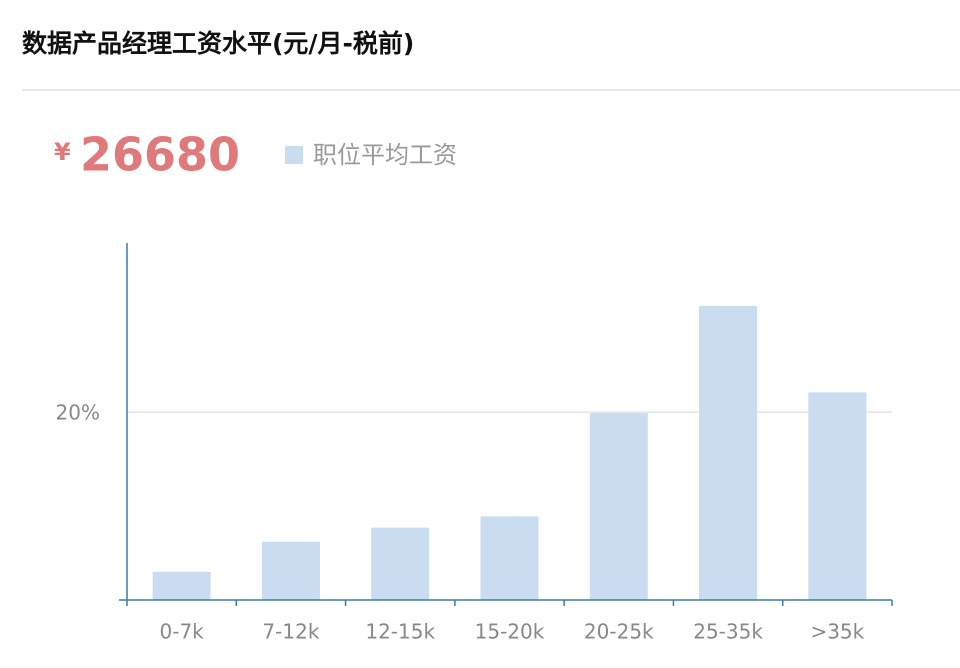 The width and height of the screenshot is (960, 668). What do you see at coordinates (62, 152) in the screenshot?
I see `currency-symbol: ¥` at bounding box center [62, 152].